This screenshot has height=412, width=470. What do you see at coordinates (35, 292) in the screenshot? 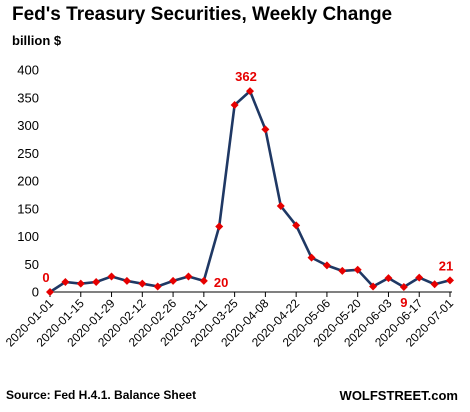
I see `y-tick-label: 0` at bounding box center [35, 292].